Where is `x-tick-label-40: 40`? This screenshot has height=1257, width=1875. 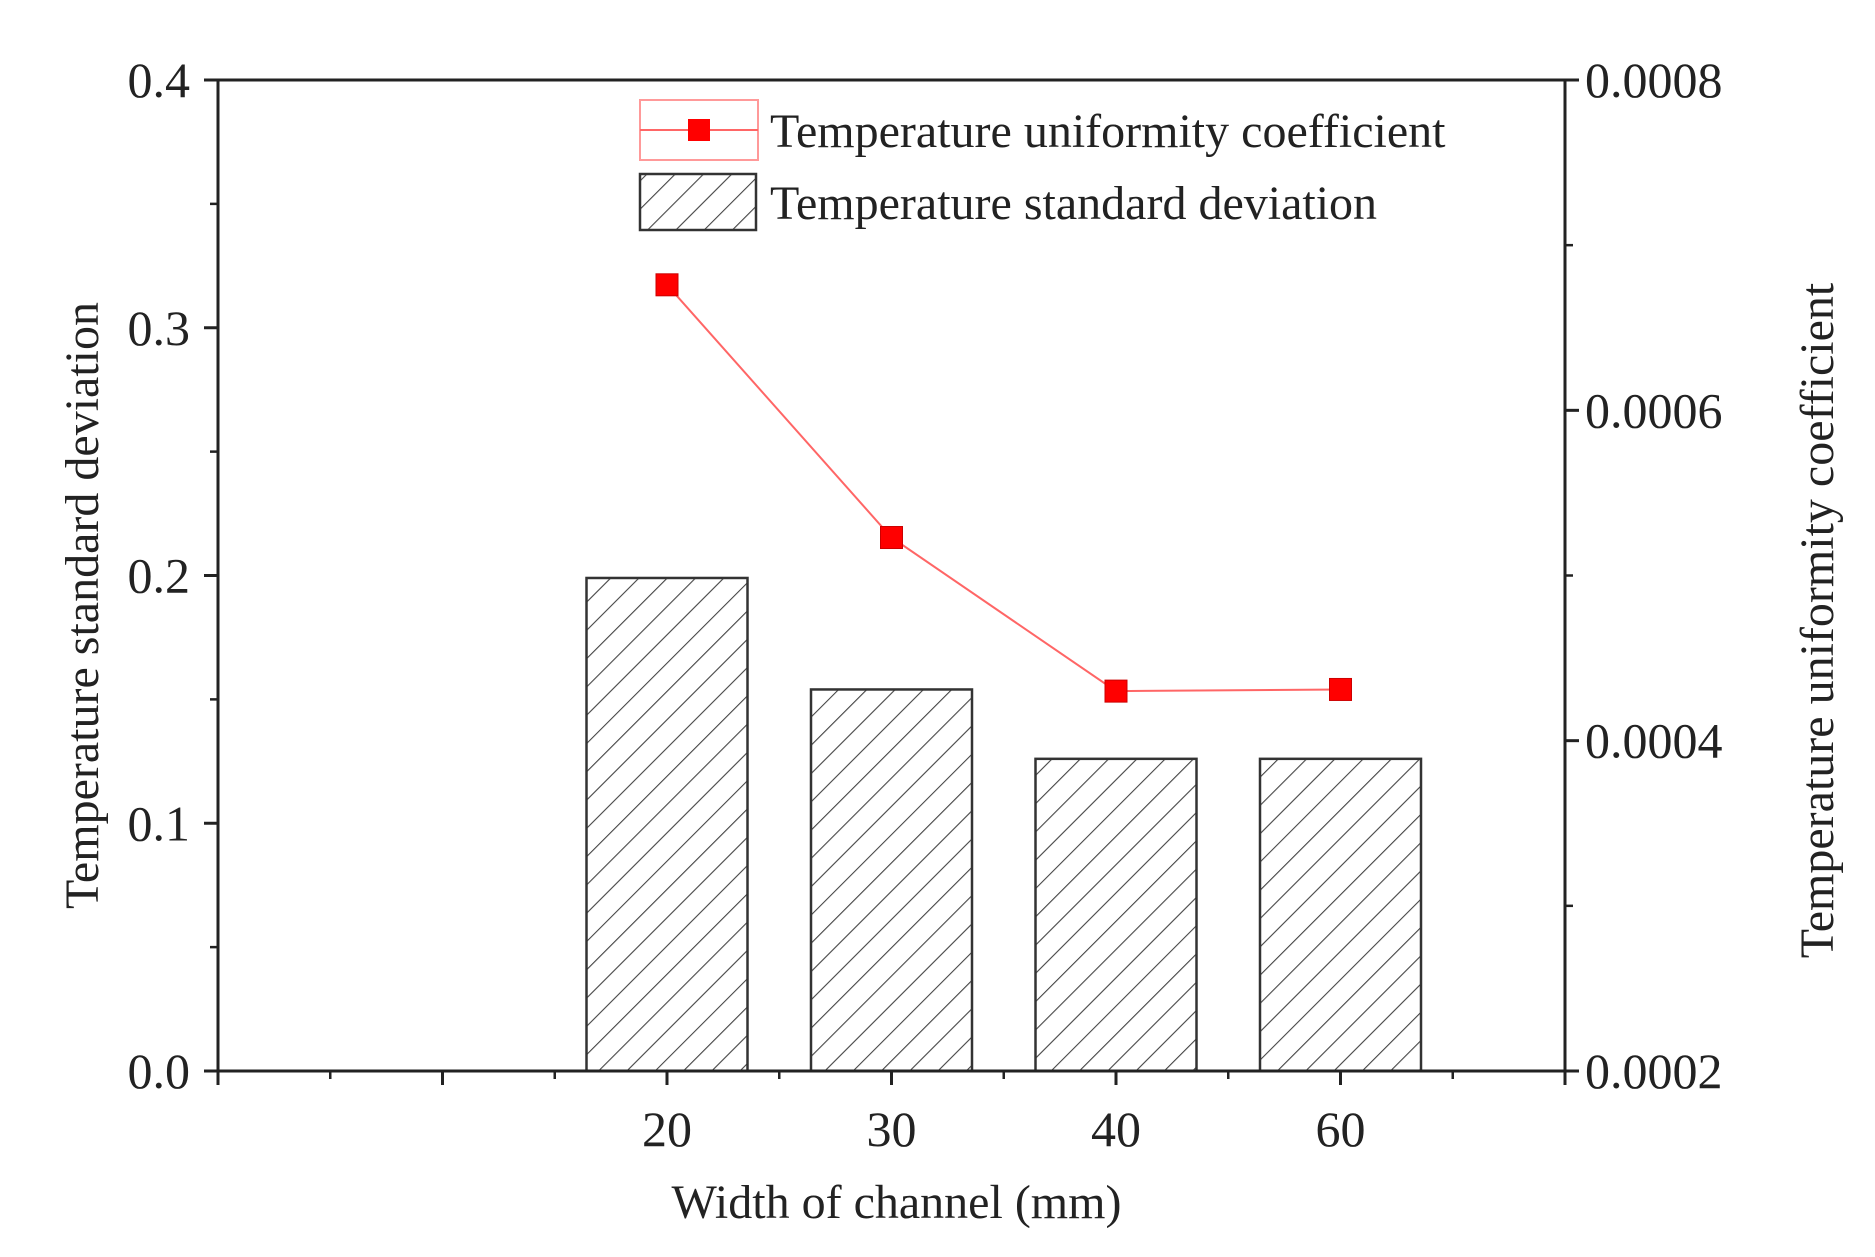
x-tick-label-40: 40 is located at coordinates (1116, 1129).